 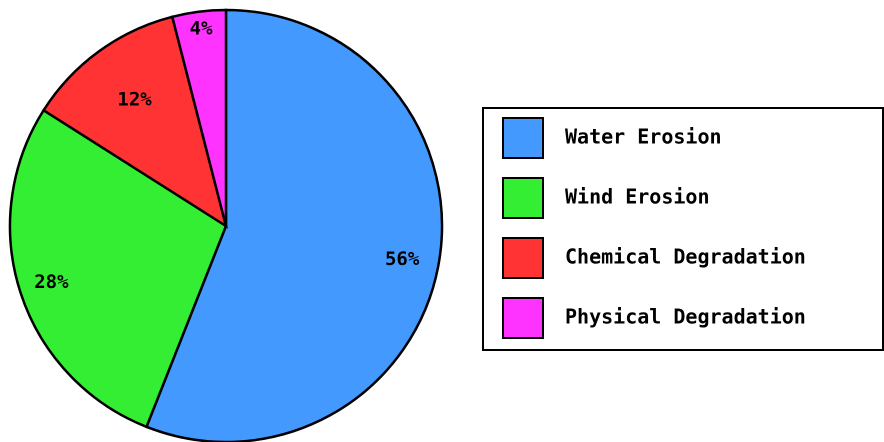 I want to click on legend-label: Chemical Degradation, so click(x=685, y=257).